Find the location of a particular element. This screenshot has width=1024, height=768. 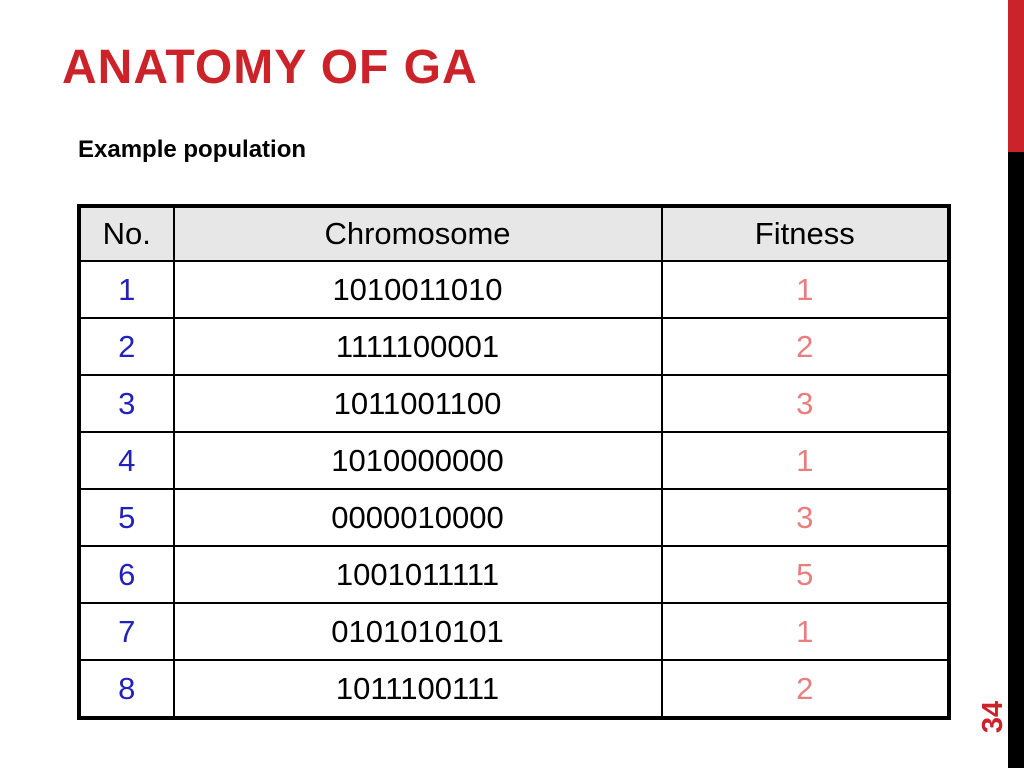

chromosome-cell: 1011001100 is located at coordinates (417, 403).